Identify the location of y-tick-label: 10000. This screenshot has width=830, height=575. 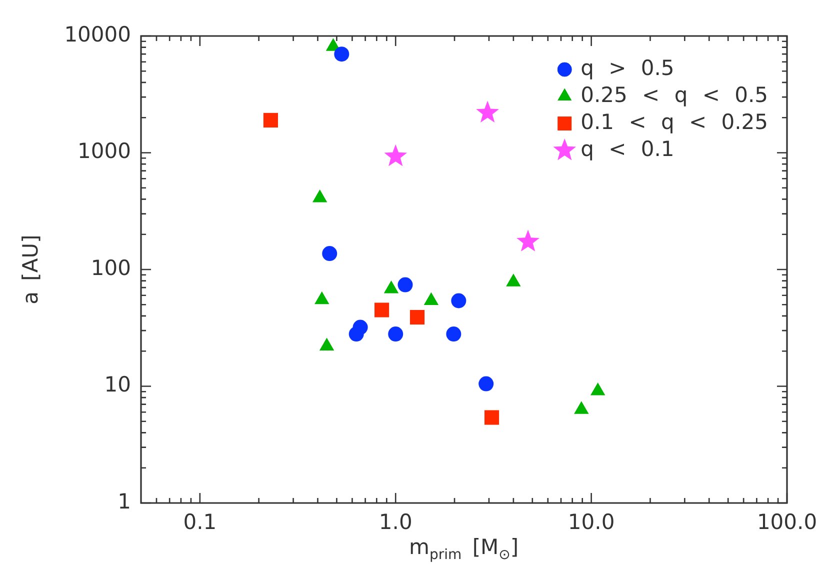
(97, 34).